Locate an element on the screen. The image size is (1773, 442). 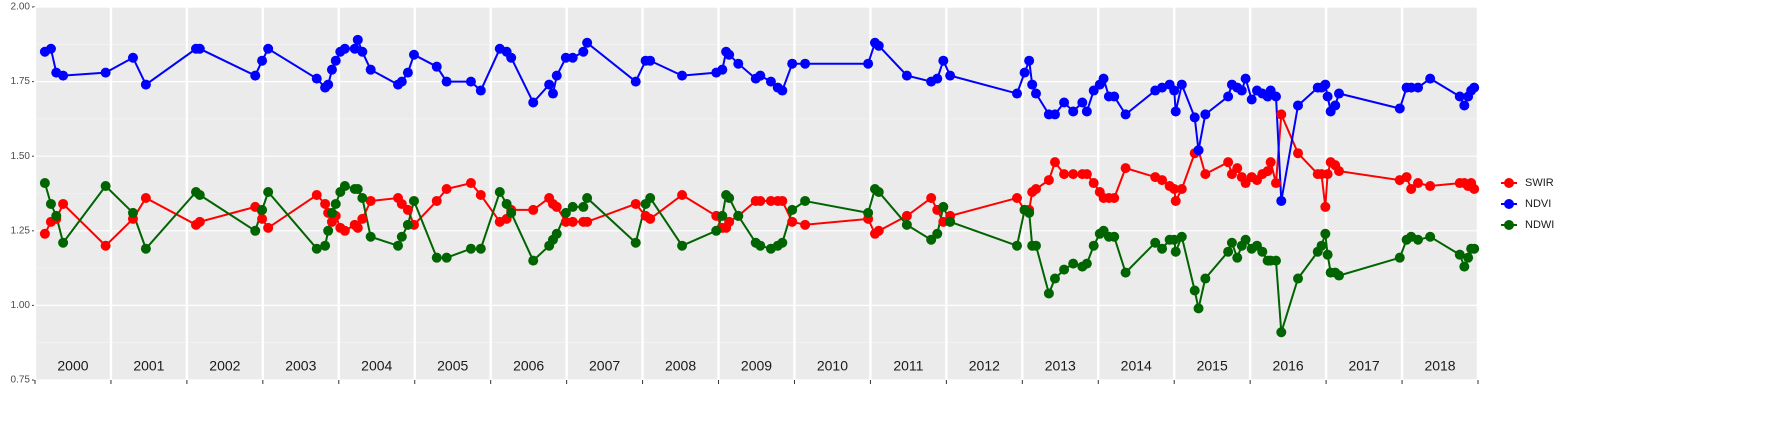
y-tick-label: 1.50 is located at coordinates (21, 156).